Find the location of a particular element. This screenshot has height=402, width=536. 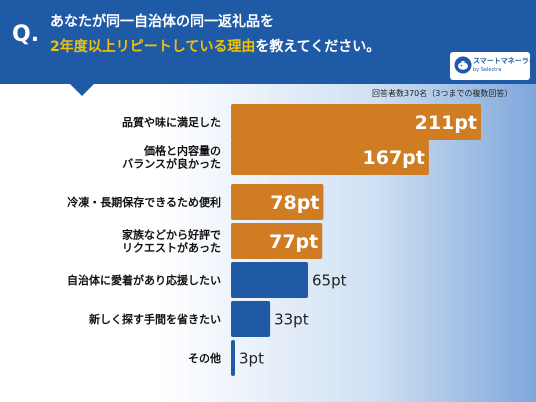

title-line-2: 2年度以上リピートしている理由を教えてください。 is located at coordinates (215, 46).